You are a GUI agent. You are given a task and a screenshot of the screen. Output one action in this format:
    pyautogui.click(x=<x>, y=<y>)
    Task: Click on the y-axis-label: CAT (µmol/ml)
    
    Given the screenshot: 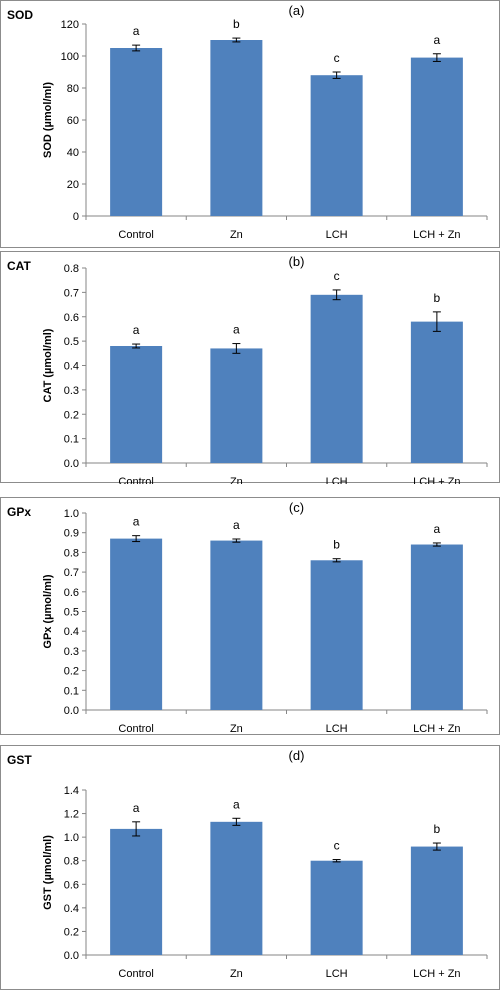 What is the action you would take?
    pyautogui.click(x=48, y=365)
    